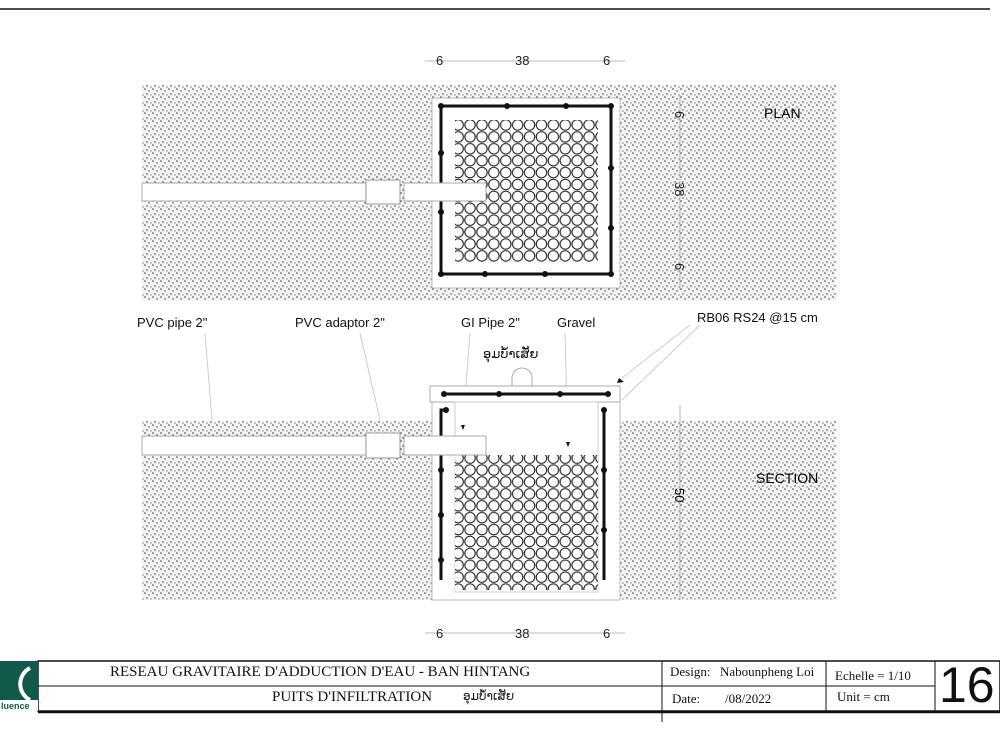  What do you see at coordinates (873, 675) in the screenshot?
I see `scale: Echelle = 1/10` at bounding box center [873, 675].